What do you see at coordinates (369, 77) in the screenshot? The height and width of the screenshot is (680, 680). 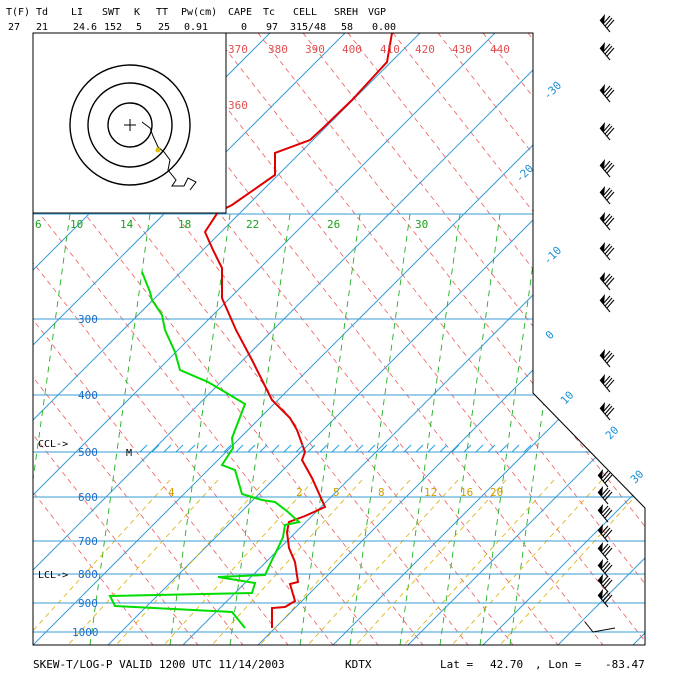 I see `theta-labels: 370 380 390 400 410 420 430 440 360` at bounding box center [369, 77].